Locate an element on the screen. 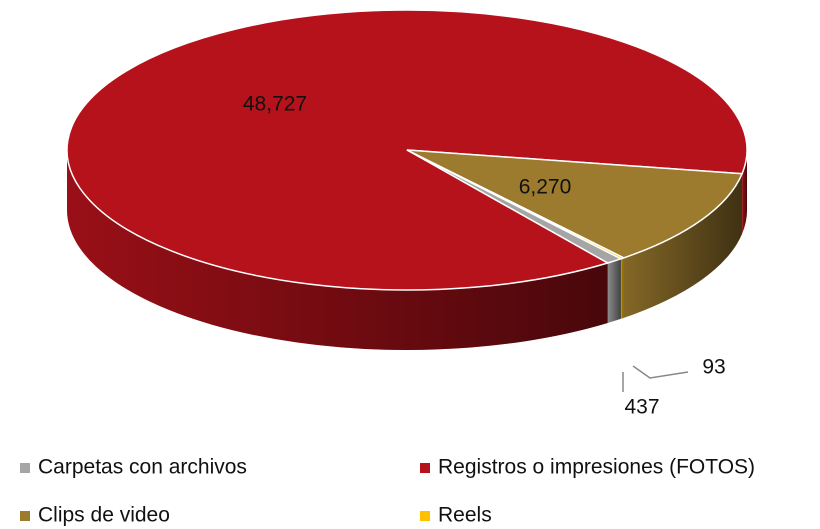 This screenshot has height=529, width=820. data-label: 437 is located at coordinates (641, 407).